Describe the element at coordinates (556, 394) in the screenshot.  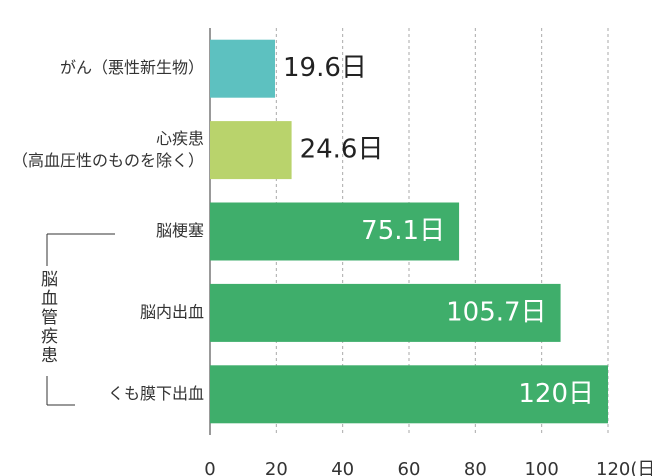
I see `value-label: 120日` at that location.